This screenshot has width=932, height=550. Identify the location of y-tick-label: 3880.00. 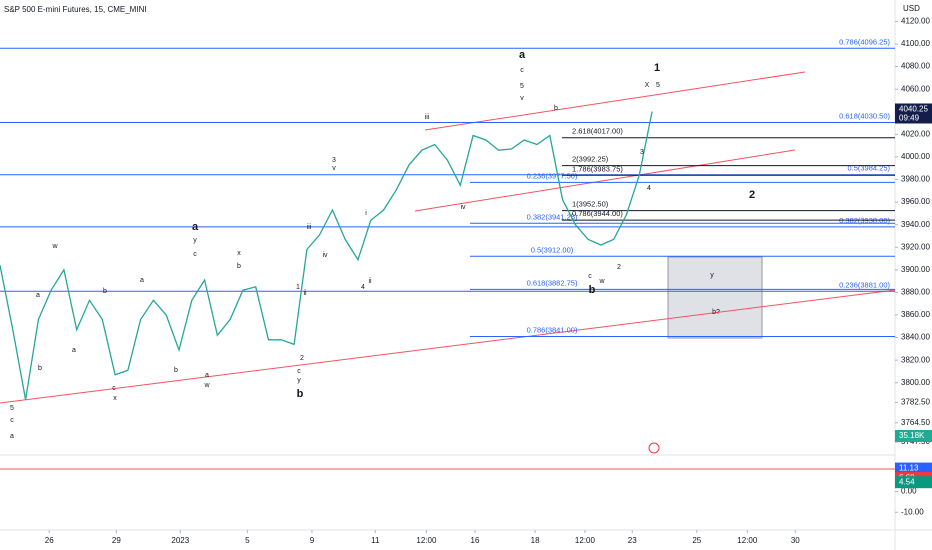
(915, 292).